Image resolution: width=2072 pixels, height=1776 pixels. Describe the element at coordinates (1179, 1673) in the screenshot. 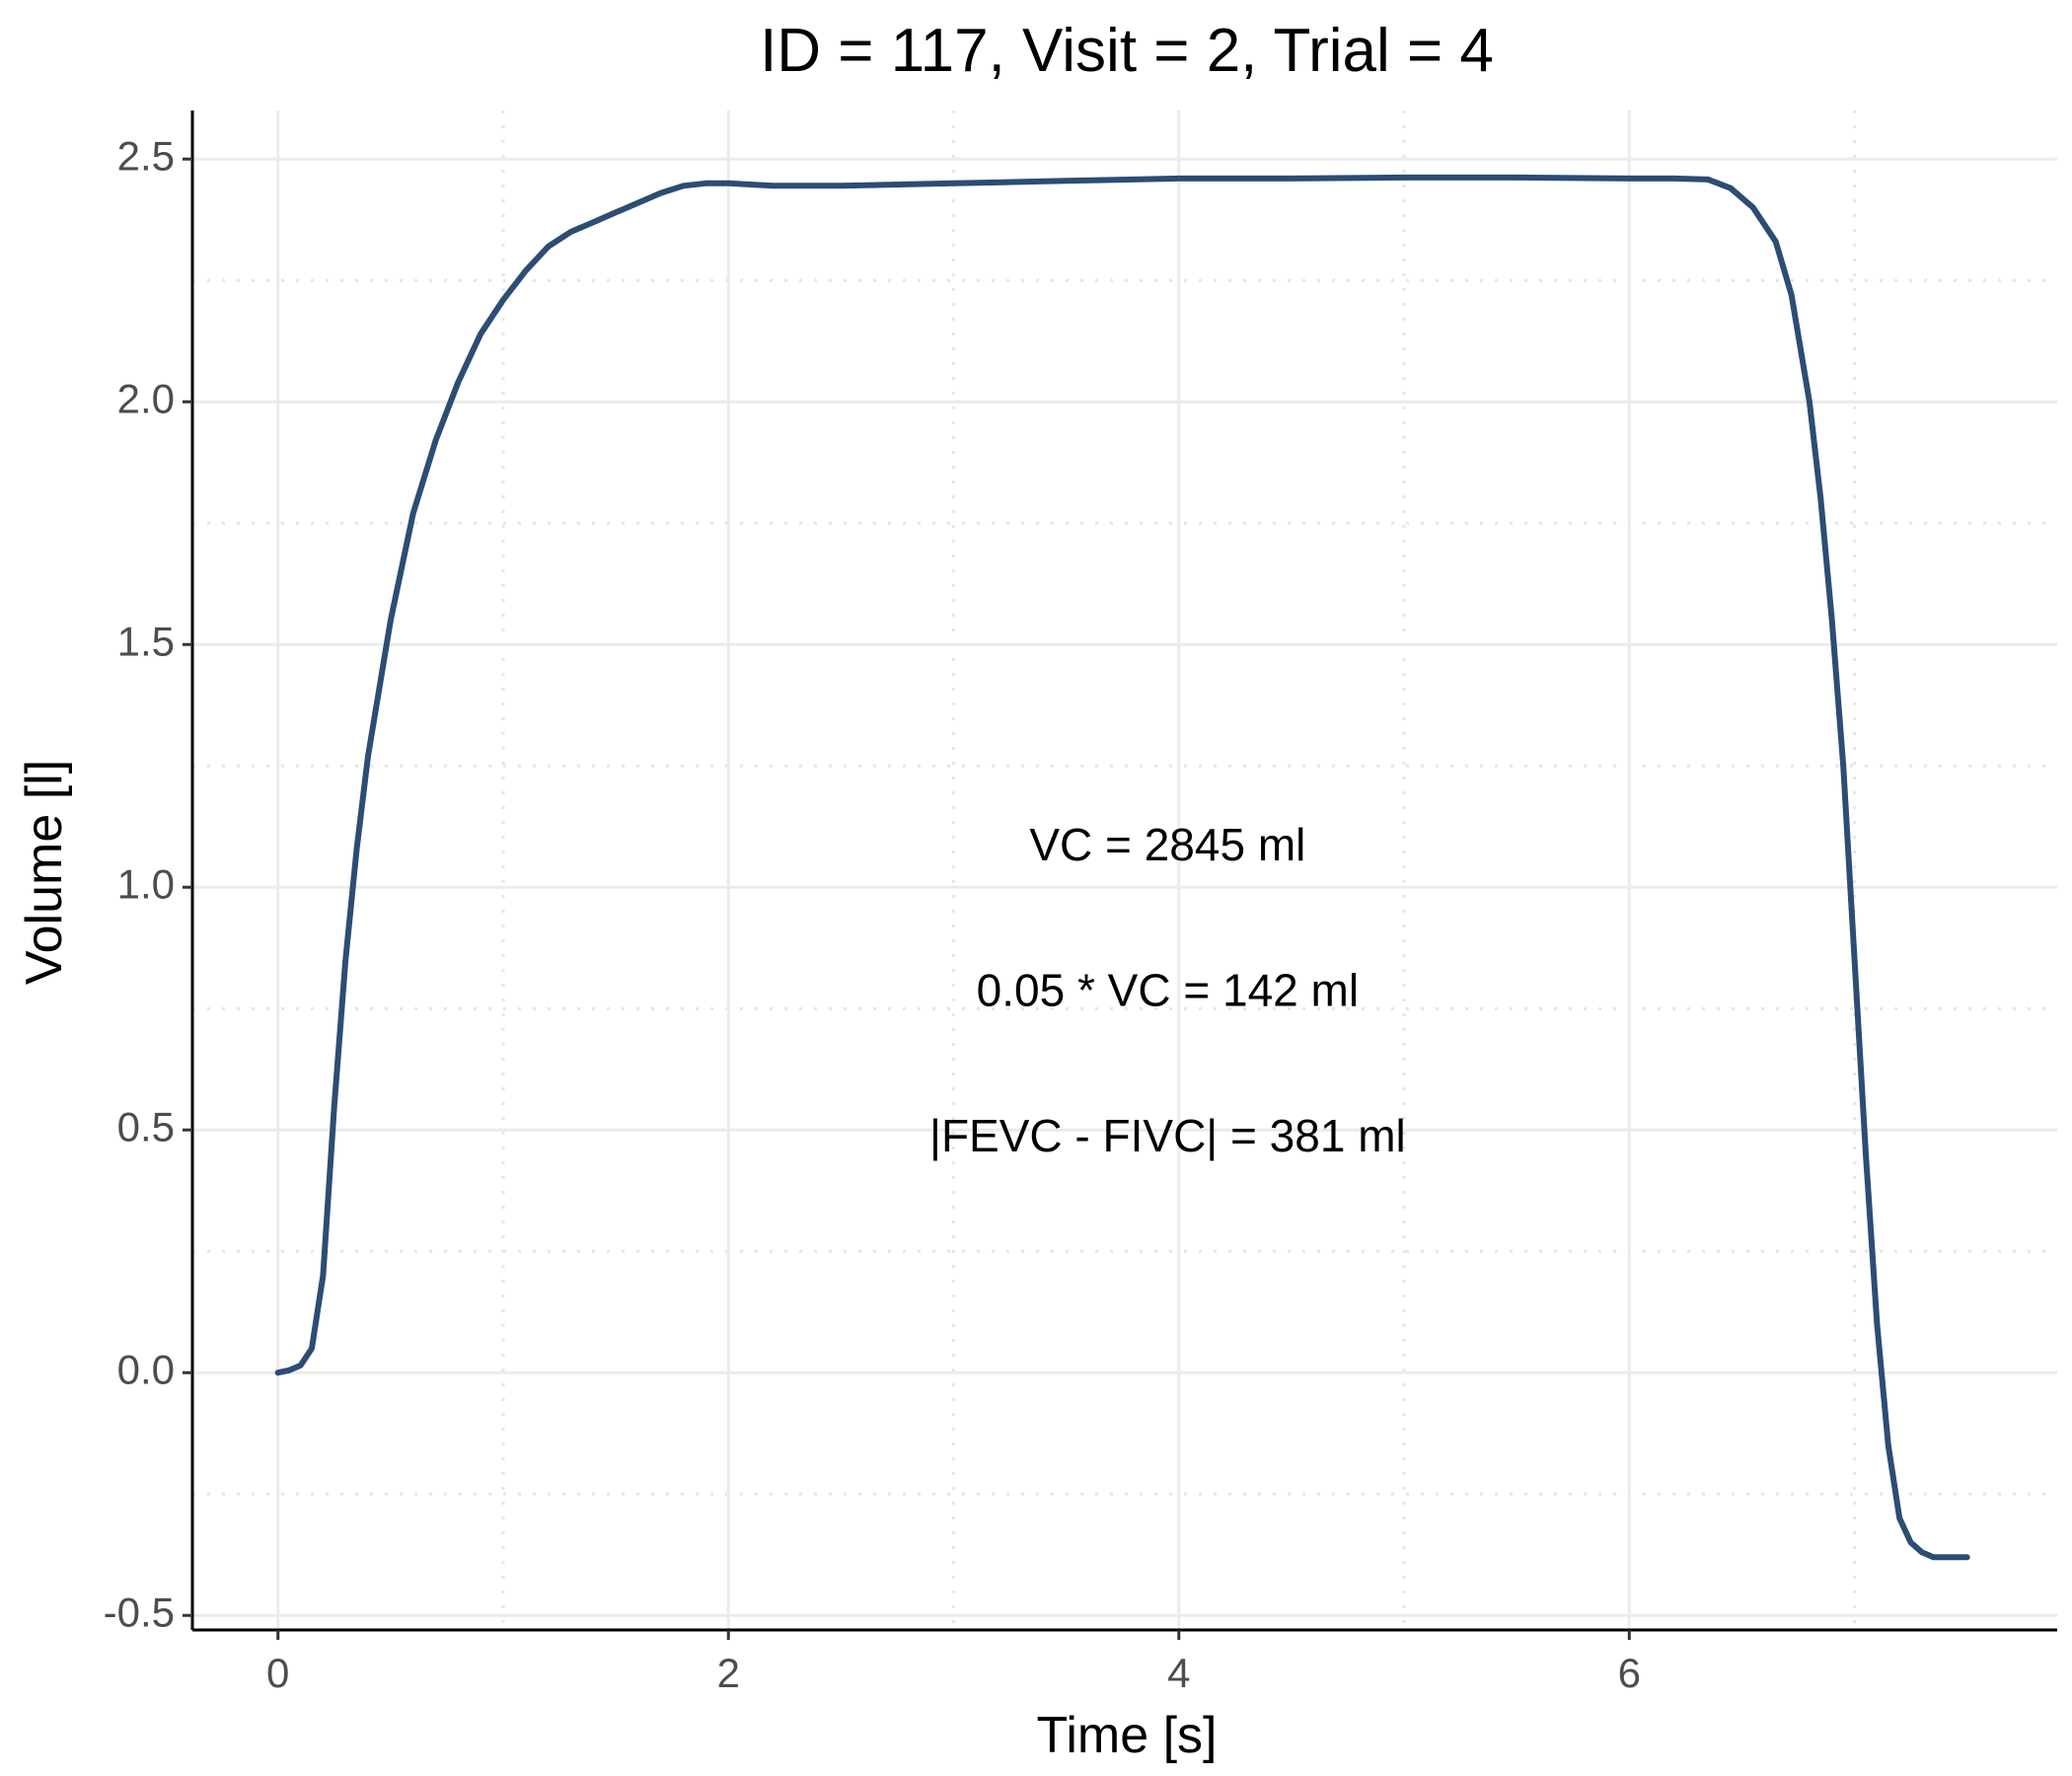

I see `x-tick-label: 4` at that location.